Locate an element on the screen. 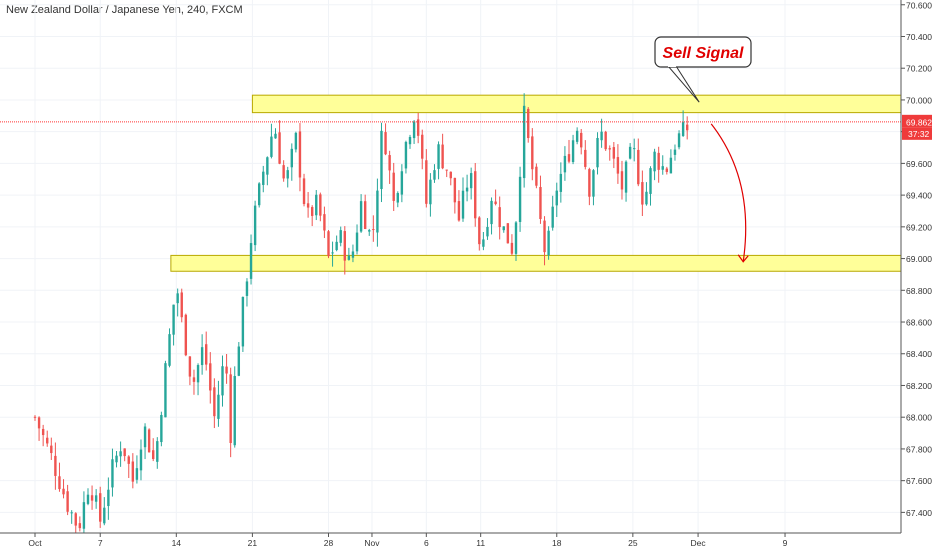 The image size is (932, 550). y-tick-label: 69.600 is located at coordinates (919, 164).